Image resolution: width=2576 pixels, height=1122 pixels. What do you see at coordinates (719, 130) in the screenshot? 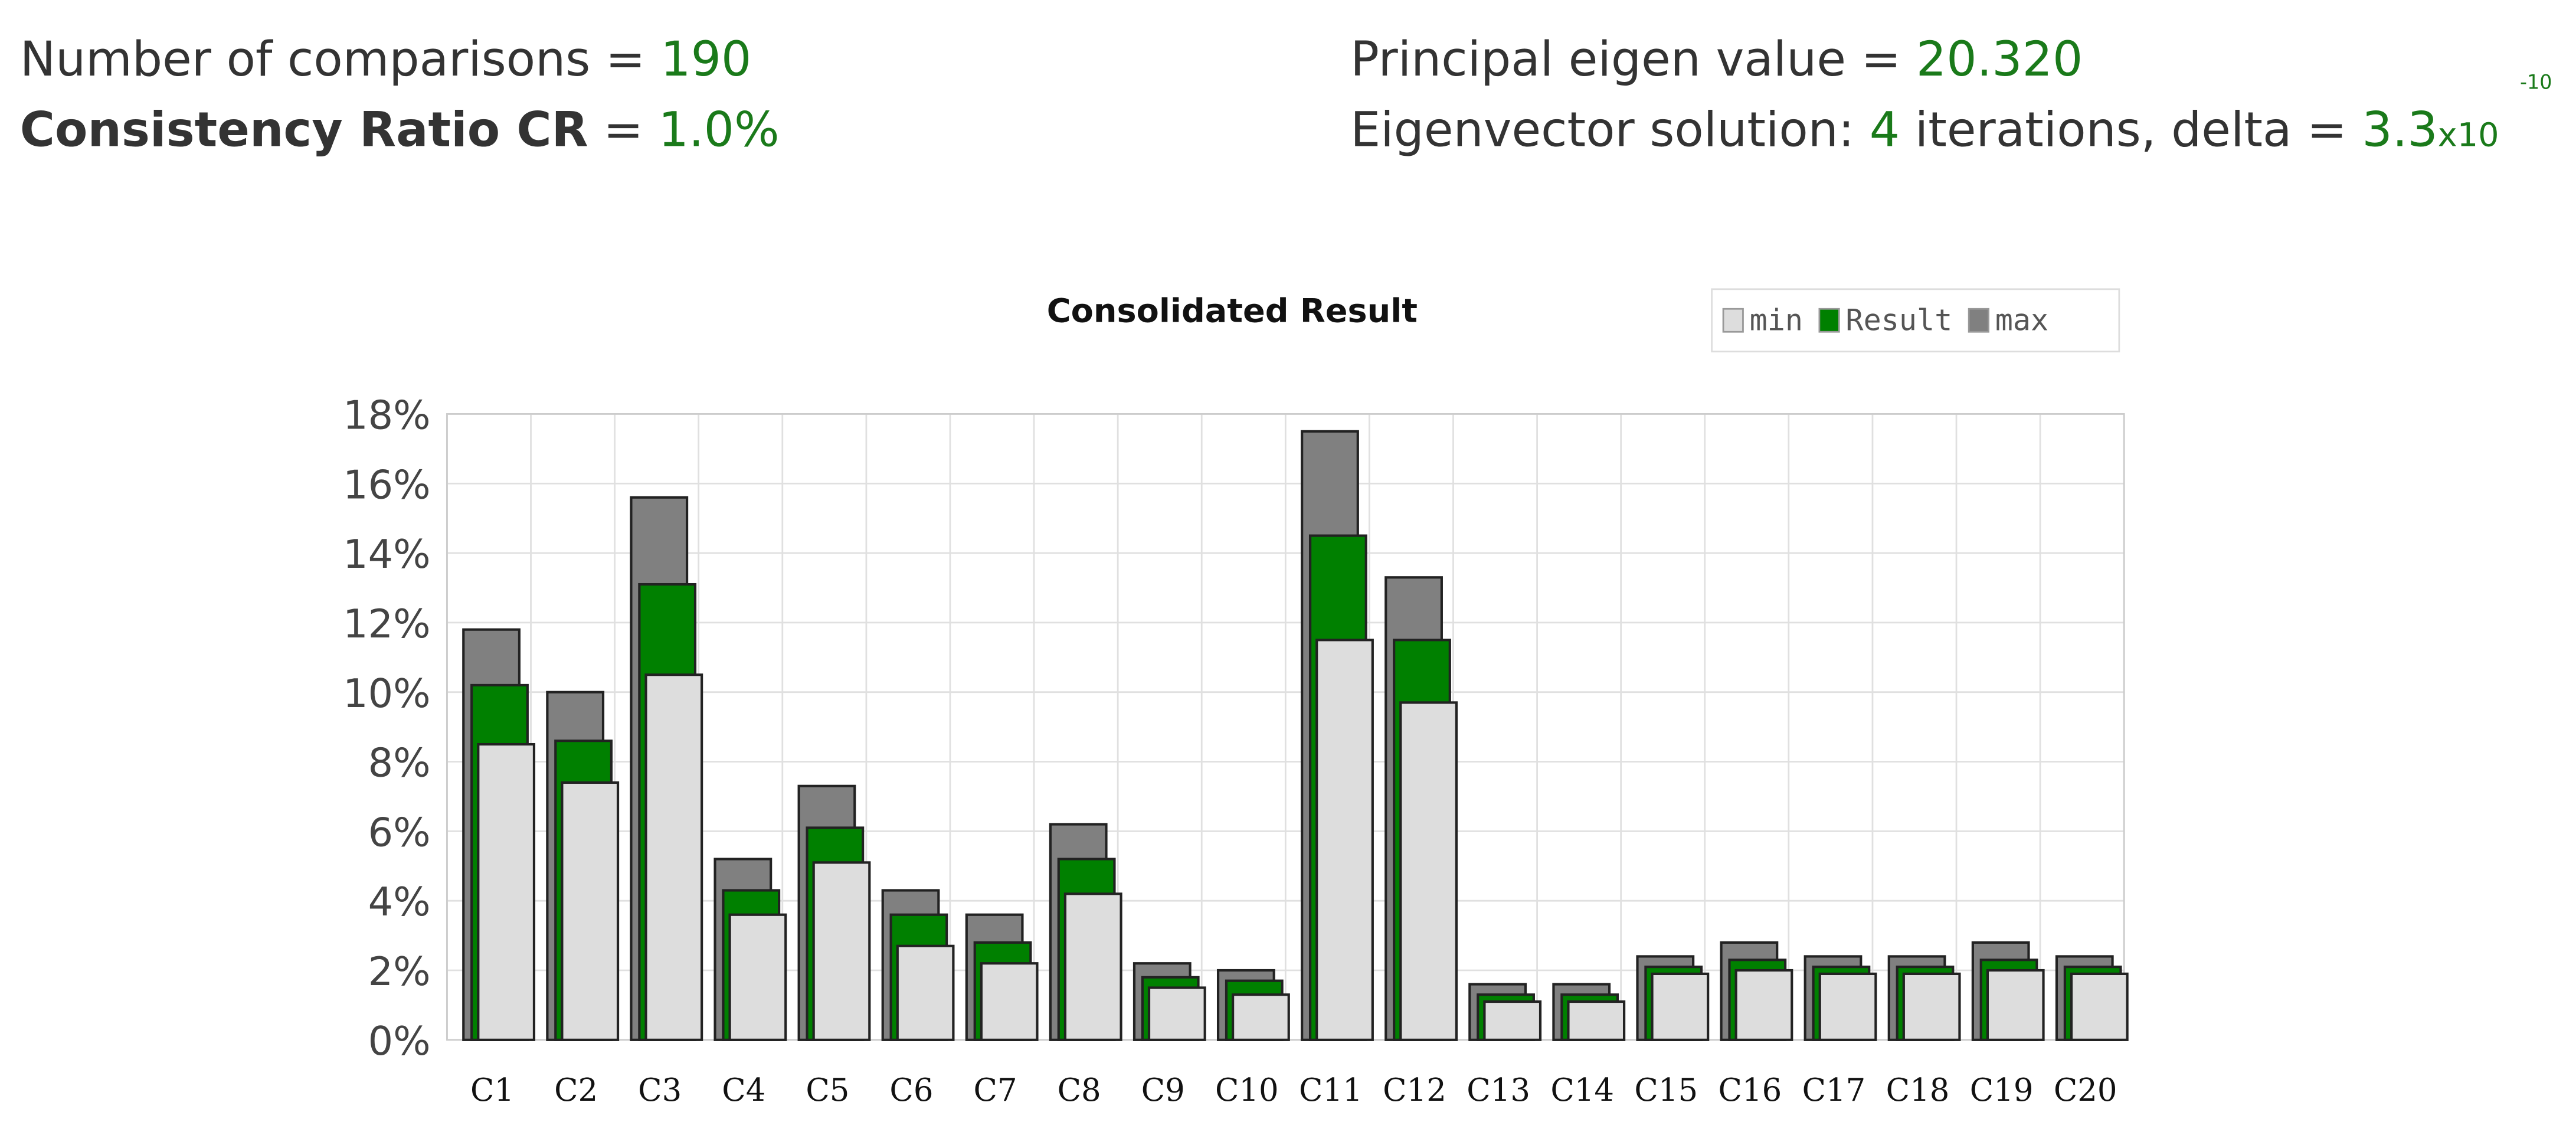
I see `value: 1.0%` at bounding box center [719, 130].